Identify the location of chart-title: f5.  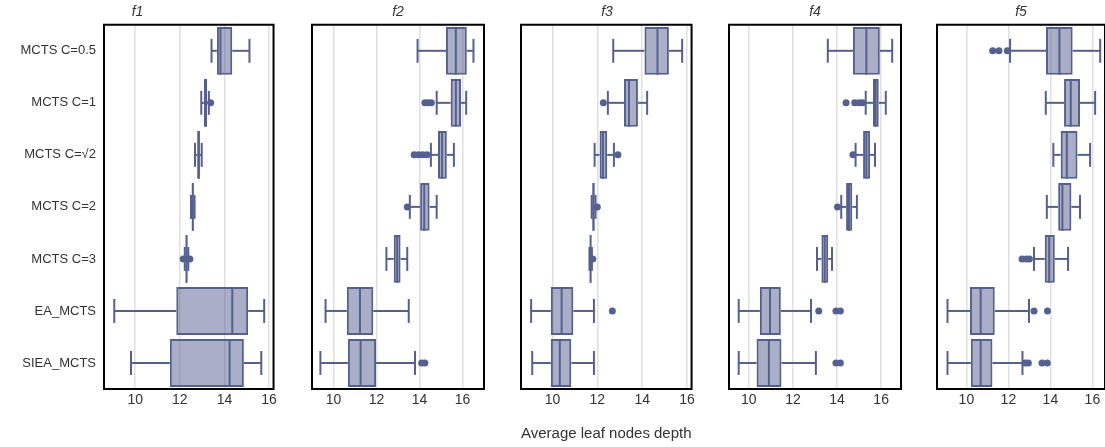
(1021, 11).